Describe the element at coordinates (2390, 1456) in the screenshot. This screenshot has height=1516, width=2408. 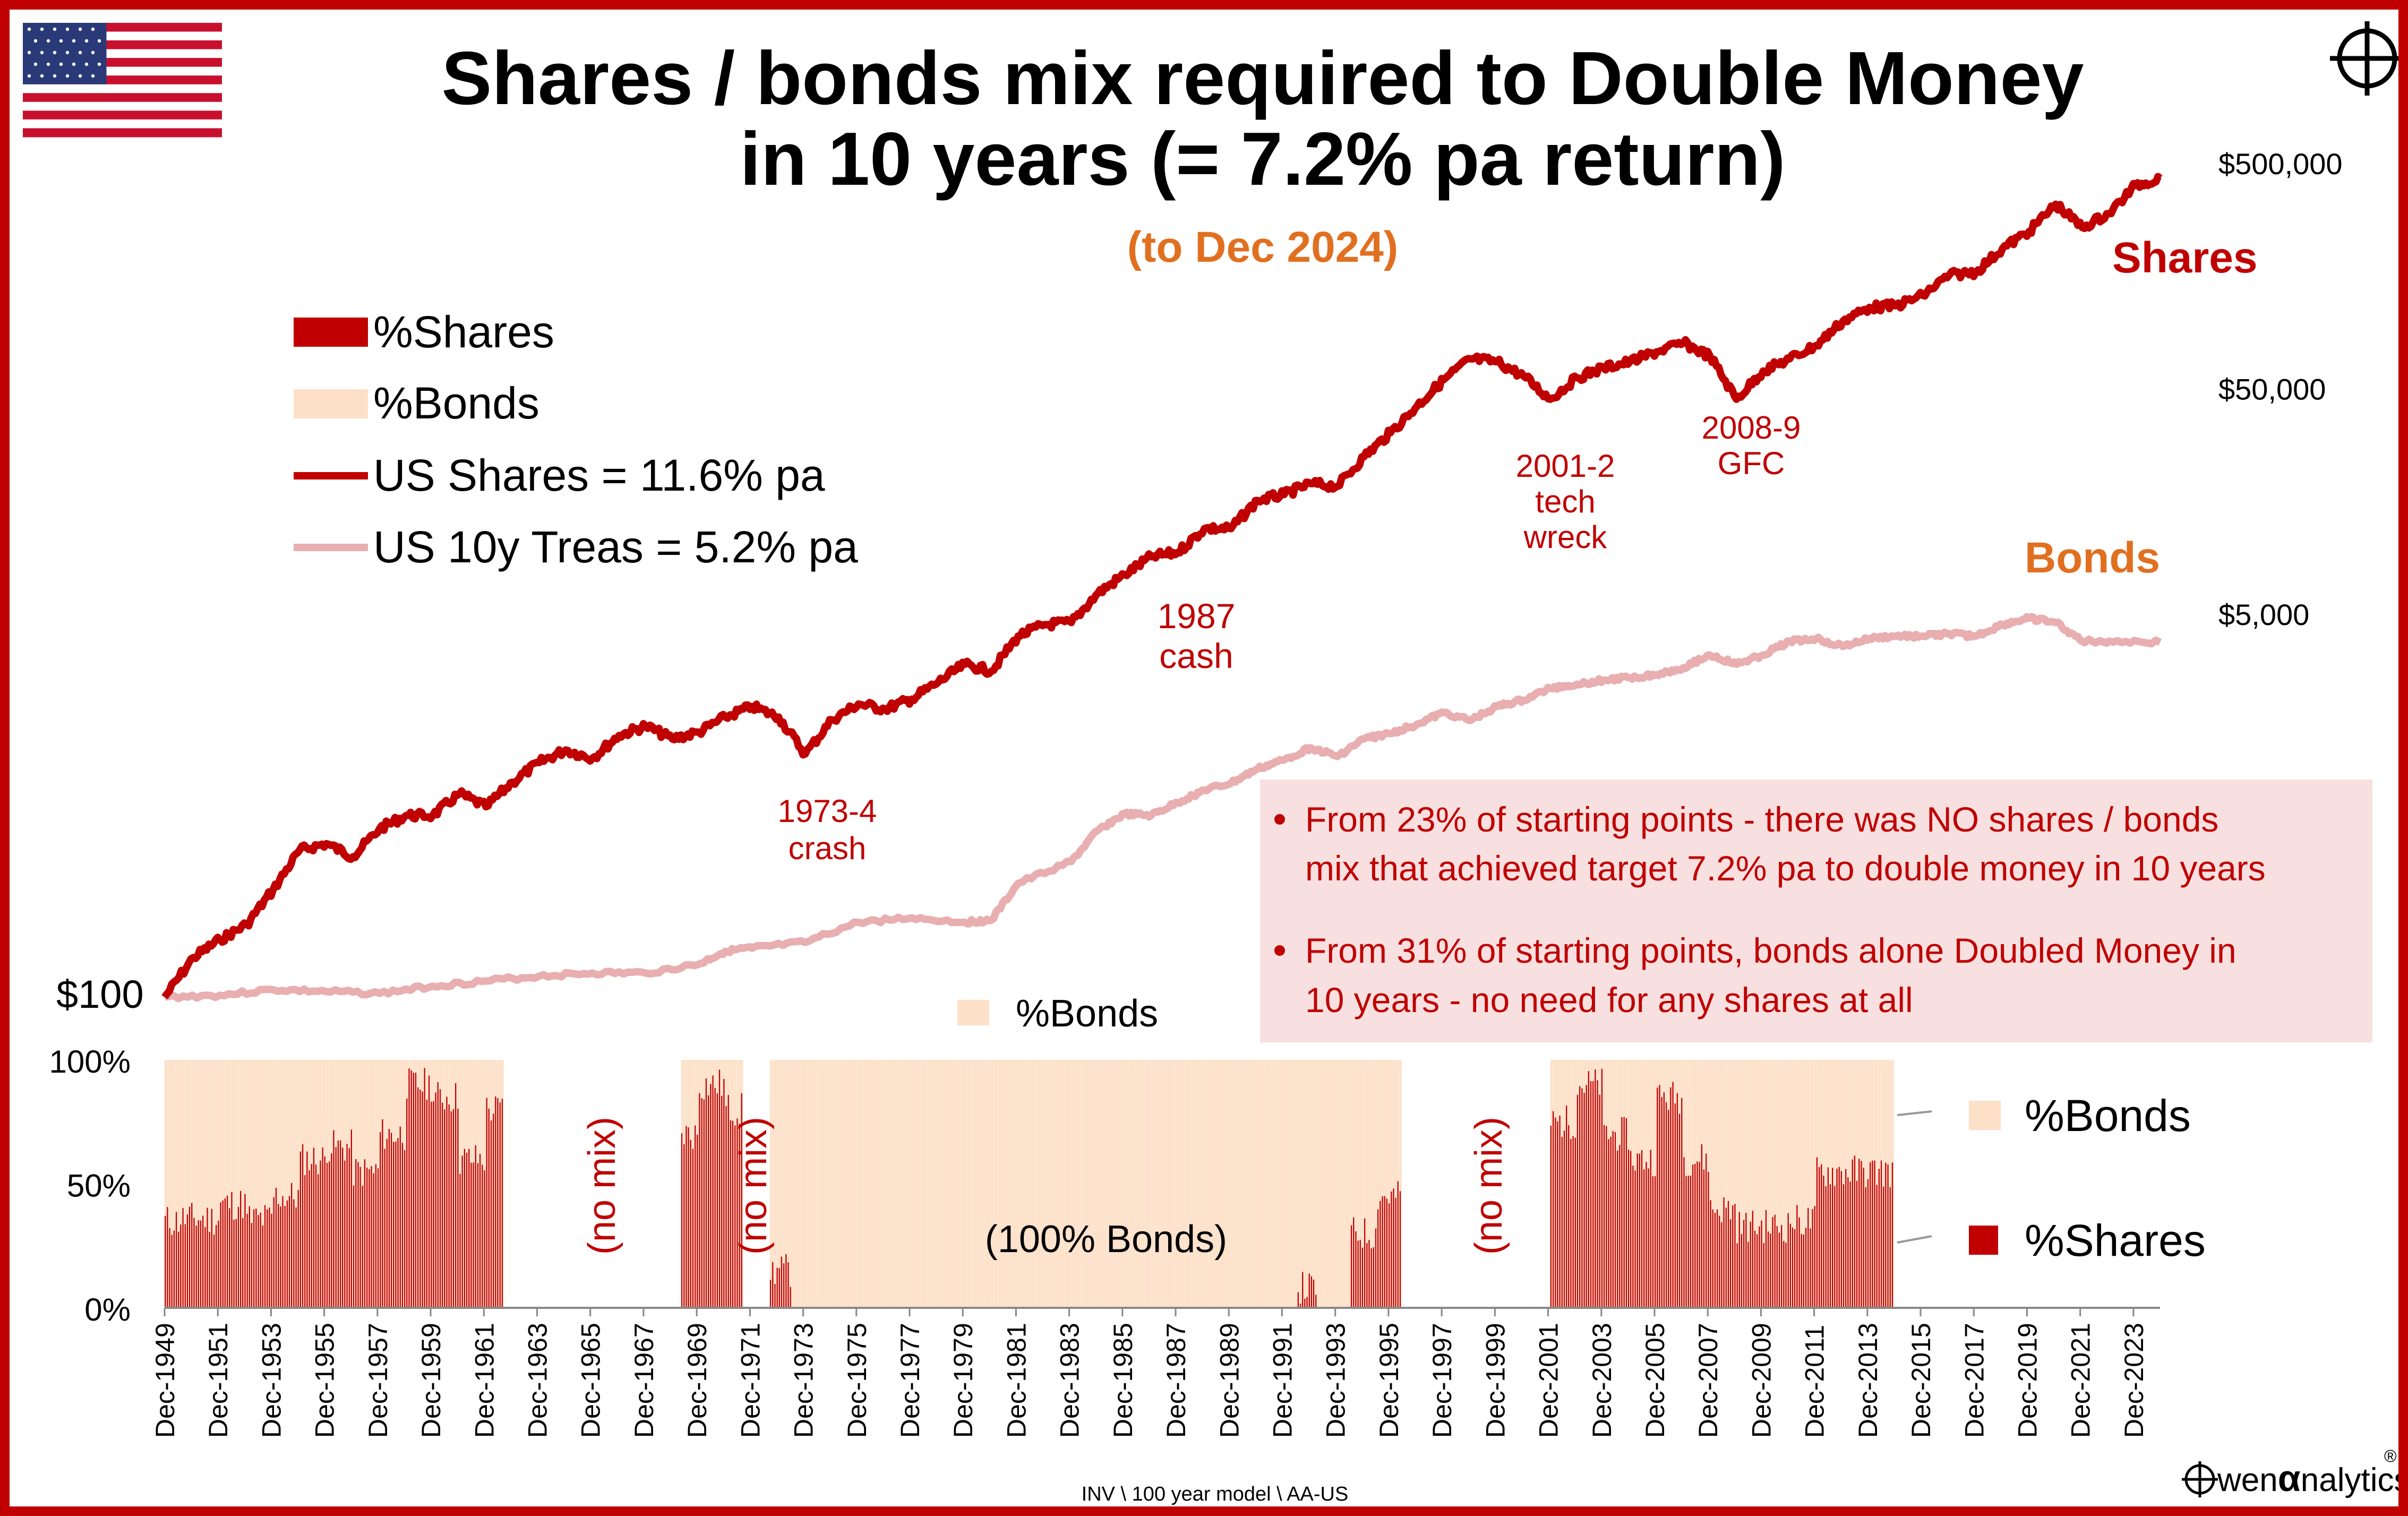
I see `brand-registered: ®` at that location.